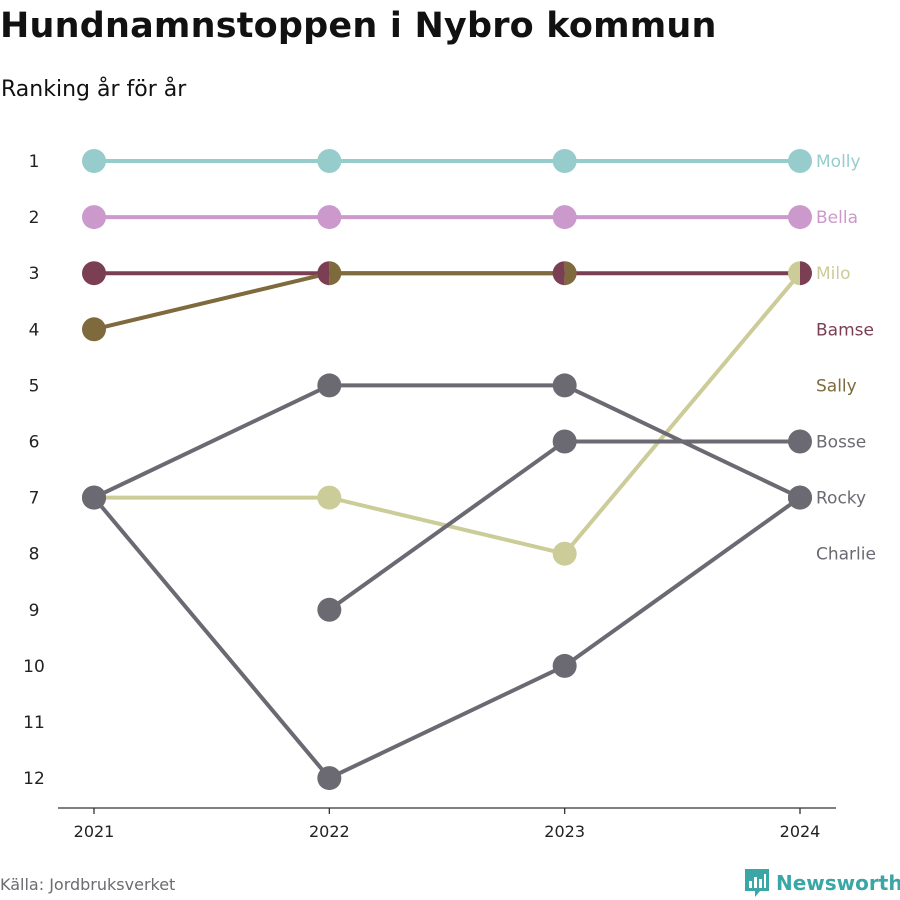 The width and height of the screenshot is (900, 900). Describe the element at coordinates (564, 161) in the screenshot. I see `point-molly-2023` at that location.